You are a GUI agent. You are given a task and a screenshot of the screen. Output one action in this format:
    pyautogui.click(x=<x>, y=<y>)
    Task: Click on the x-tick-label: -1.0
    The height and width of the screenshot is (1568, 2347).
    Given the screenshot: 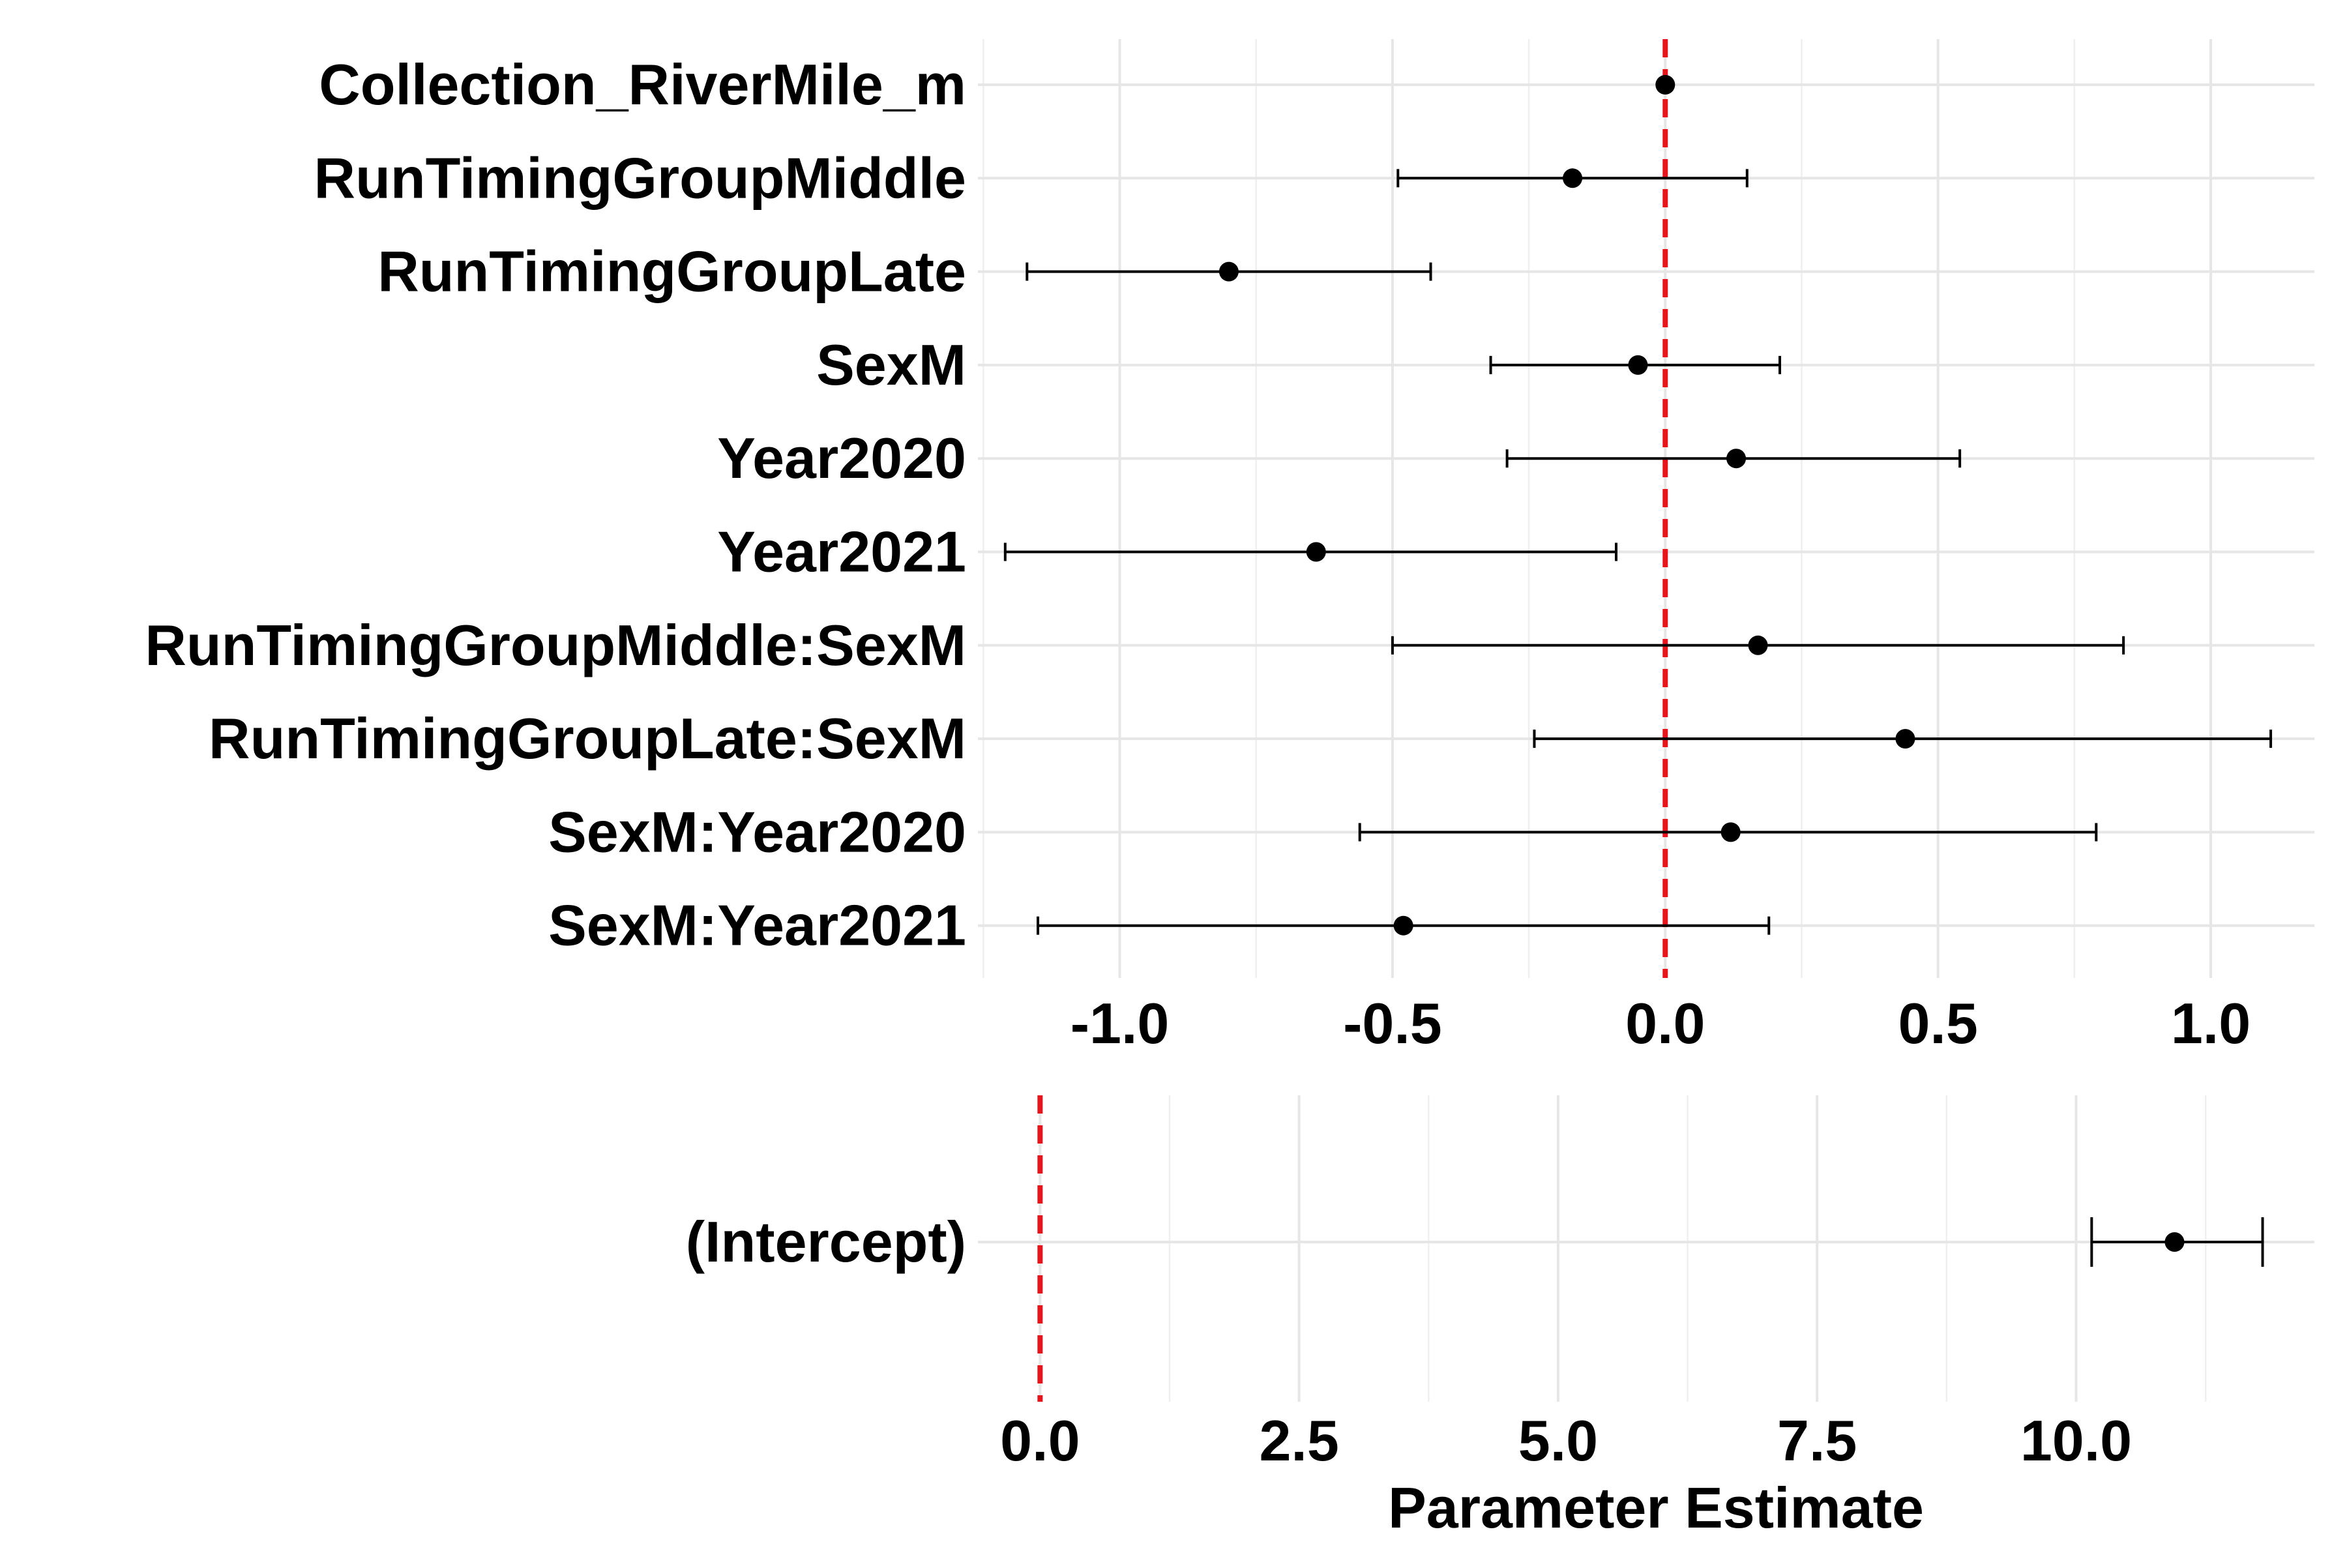 What is the action you would take?
    pyautogui.click(x=1120, y=1024)
    